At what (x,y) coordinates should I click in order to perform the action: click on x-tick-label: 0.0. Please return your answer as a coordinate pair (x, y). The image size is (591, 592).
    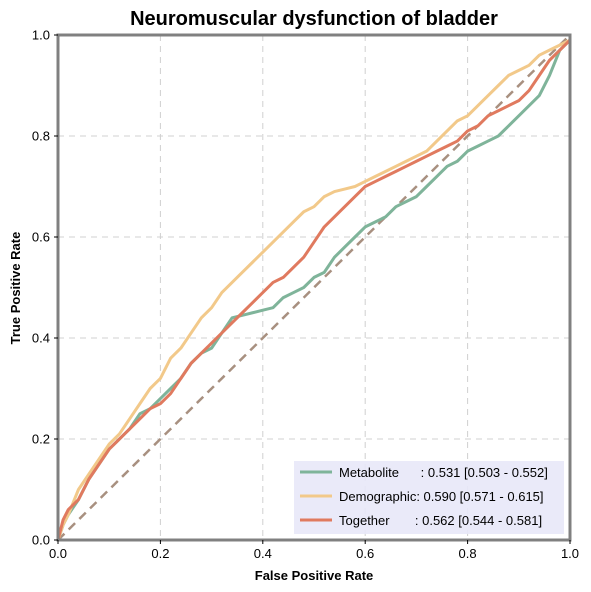
    Looking at the image, I should click on (58, 553).